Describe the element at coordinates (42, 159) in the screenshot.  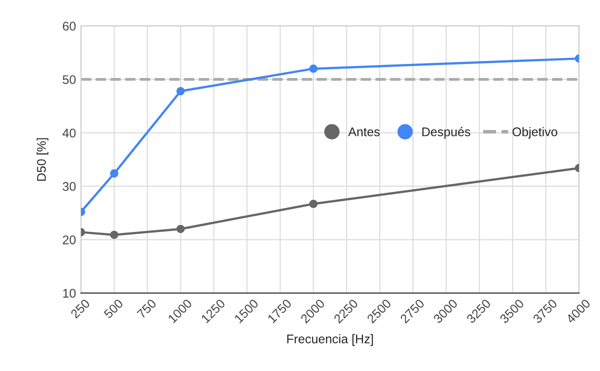
I see `y-axis-title: D50 [%]` at that location.